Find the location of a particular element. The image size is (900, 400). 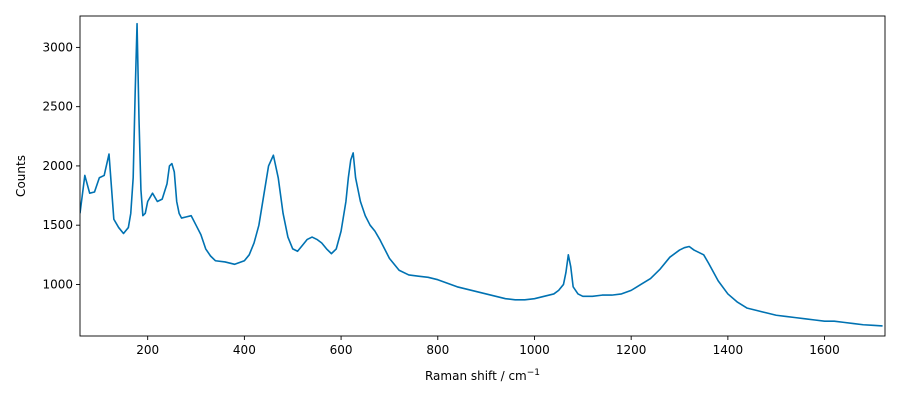

x-tick-label: 400 is located at coordinates (244, 350).